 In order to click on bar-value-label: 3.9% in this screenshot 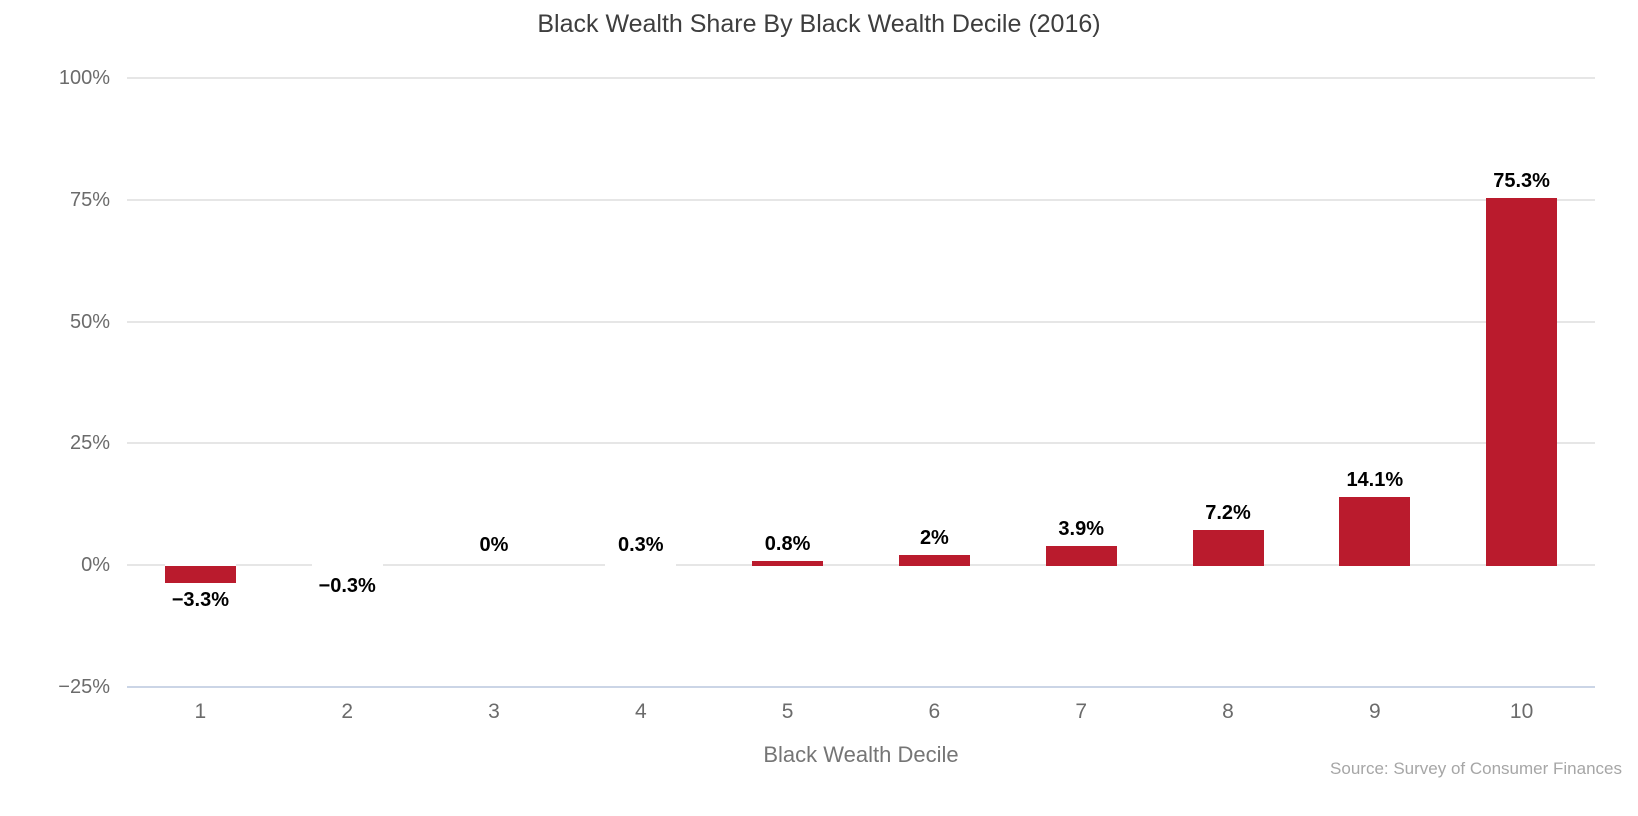, I will do `click(1081, 529)`.